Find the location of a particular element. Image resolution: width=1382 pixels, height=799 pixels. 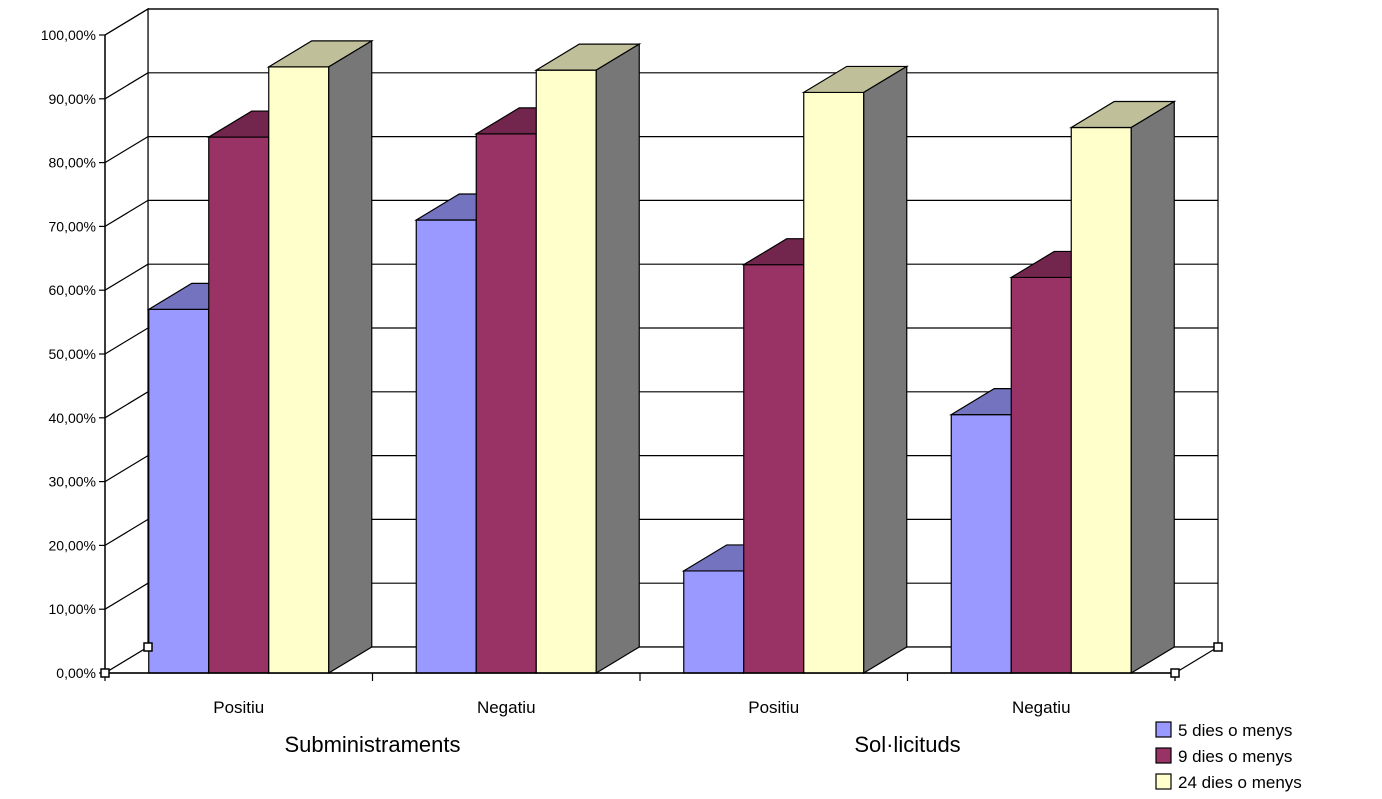

y-tick-label: 90,00% is located at coordinates (72, 99).